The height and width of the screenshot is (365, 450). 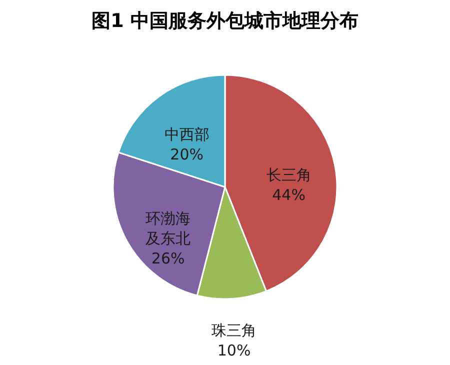 What do you see at coordinates (289, 175) in the screenshot?
I see `slice-label: 长三角` at bounding box center [289, 175].